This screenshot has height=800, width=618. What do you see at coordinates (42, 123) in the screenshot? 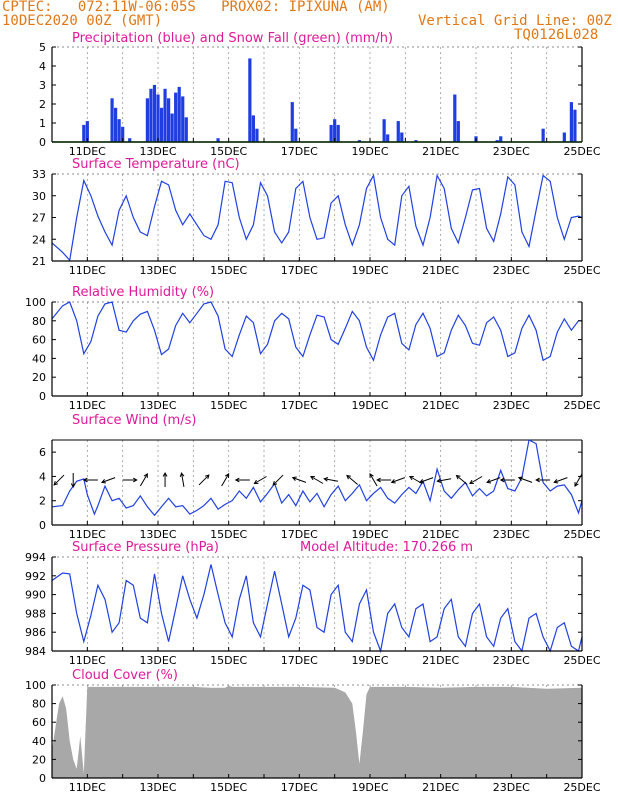
I see `y-tick-label: 1` at bounding box center [42, 123].